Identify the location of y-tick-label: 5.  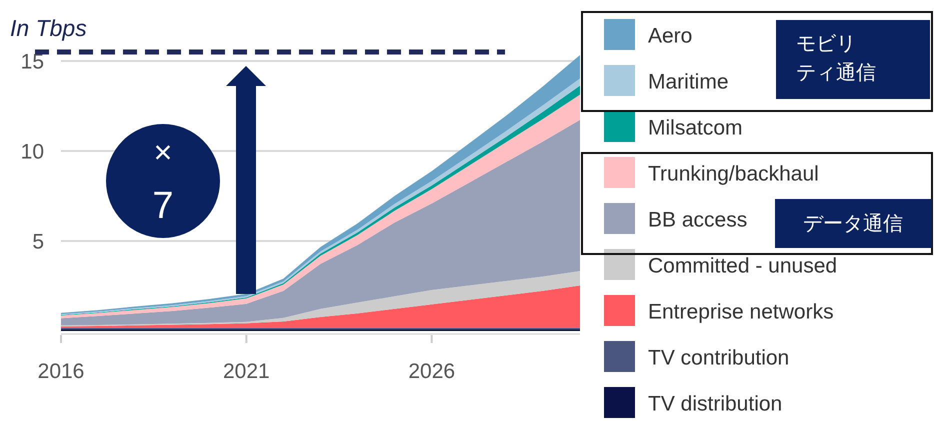
(38, 242).